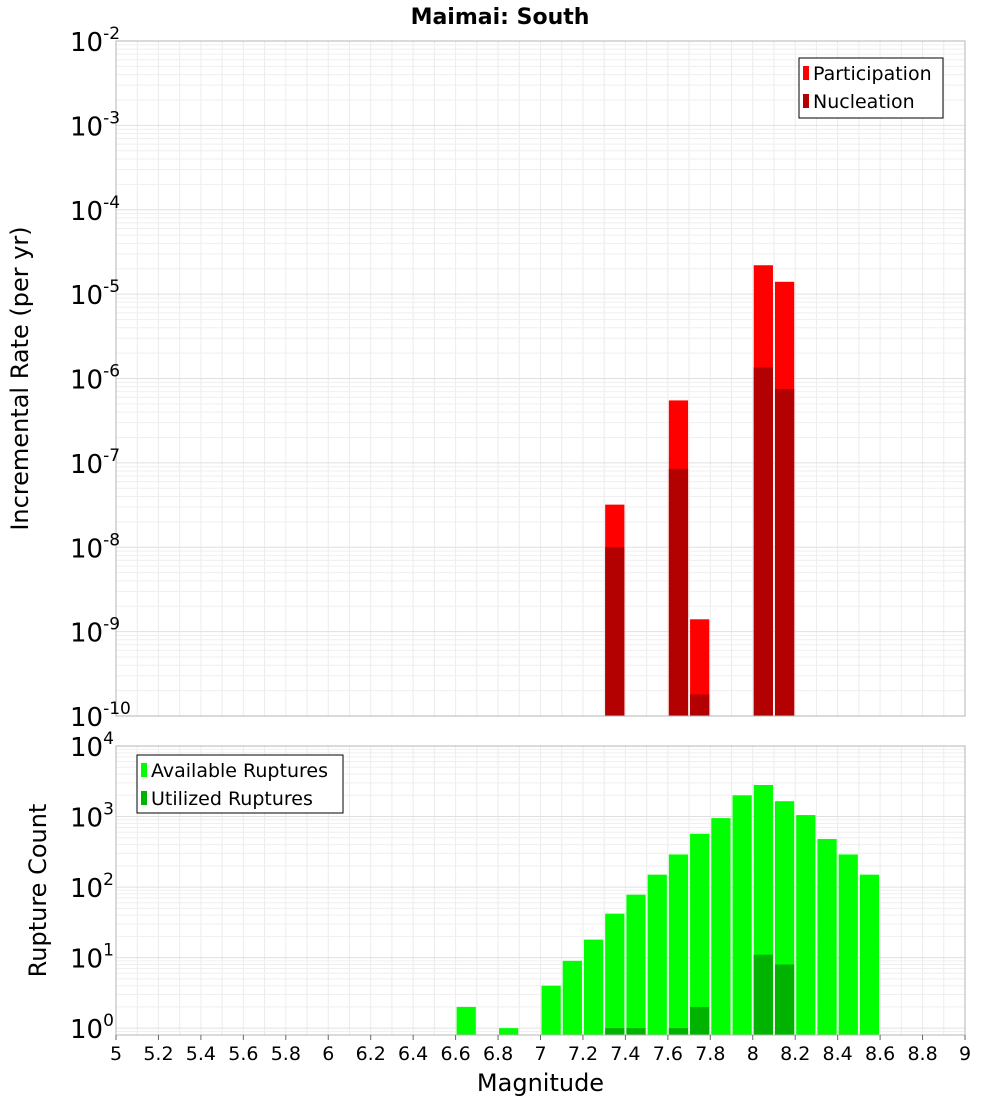 This screenshot has height=1104, width=1000. Describe the element at coordinates (625, 1054) in the screenshot. I see `x-tick-label: 7.4` at that location.